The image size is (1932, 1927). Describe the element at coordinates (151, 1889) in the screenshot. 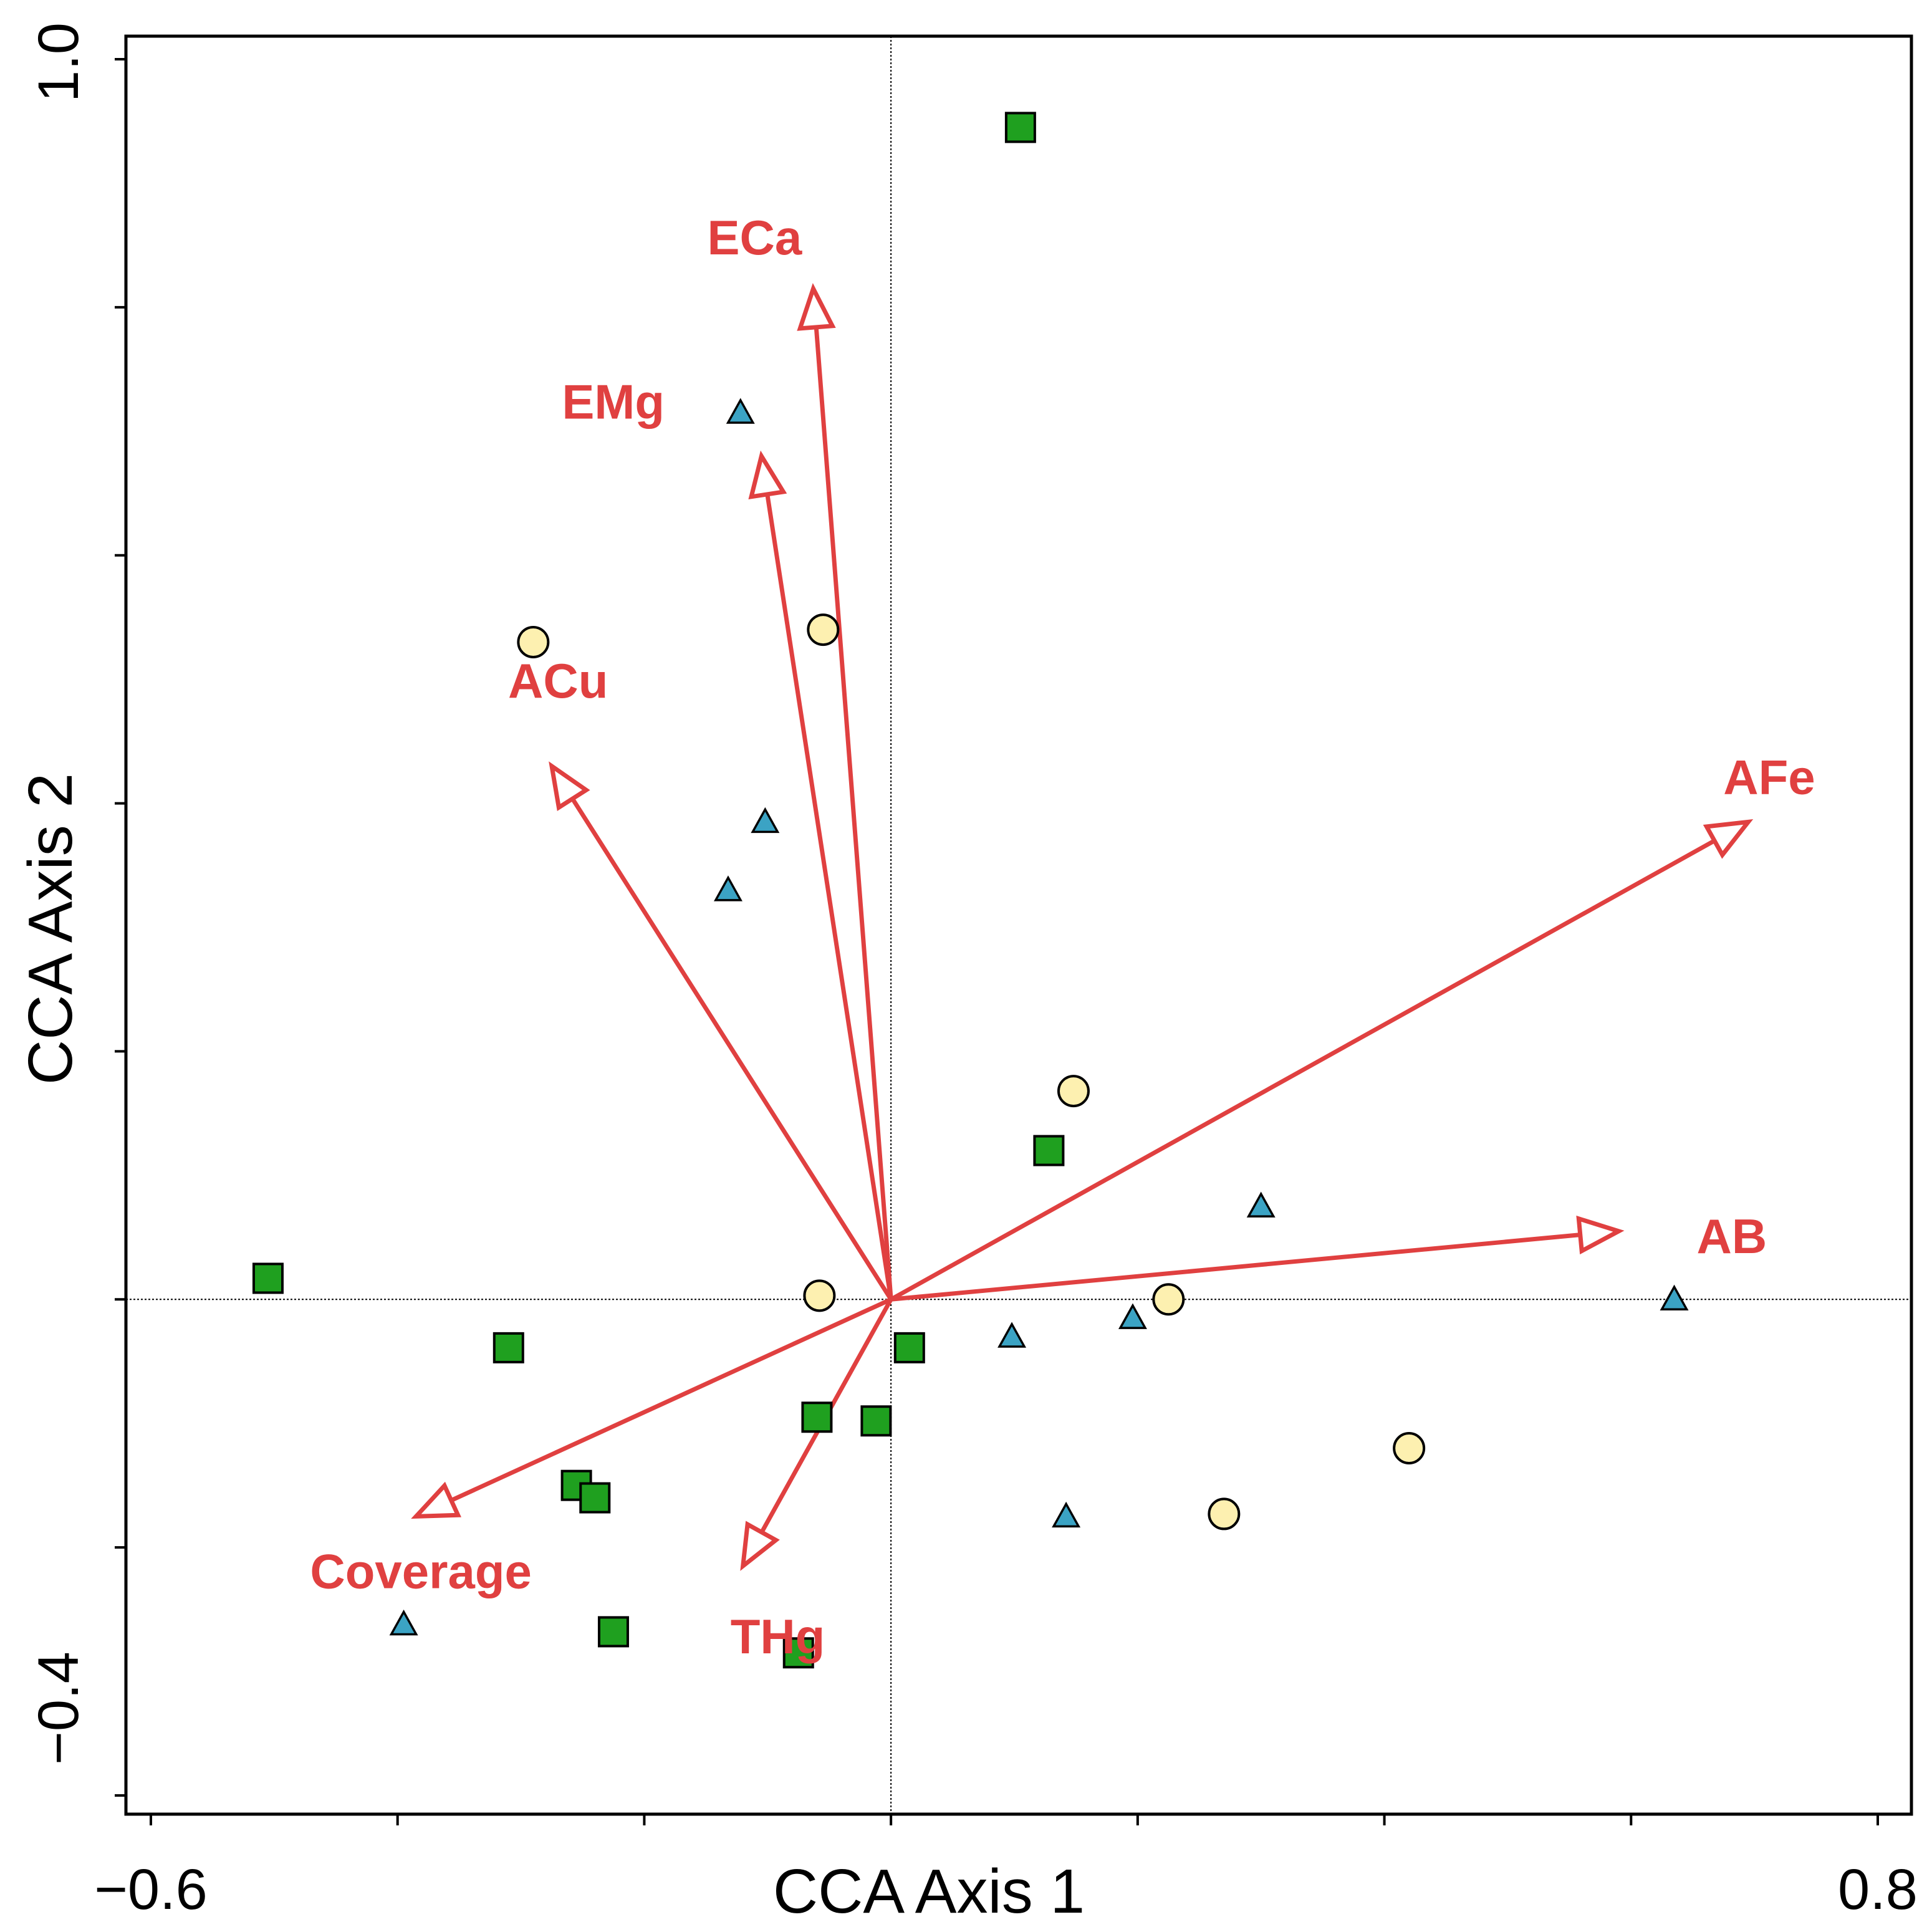

I see `x-tick-label-min: −0.6` at that location.